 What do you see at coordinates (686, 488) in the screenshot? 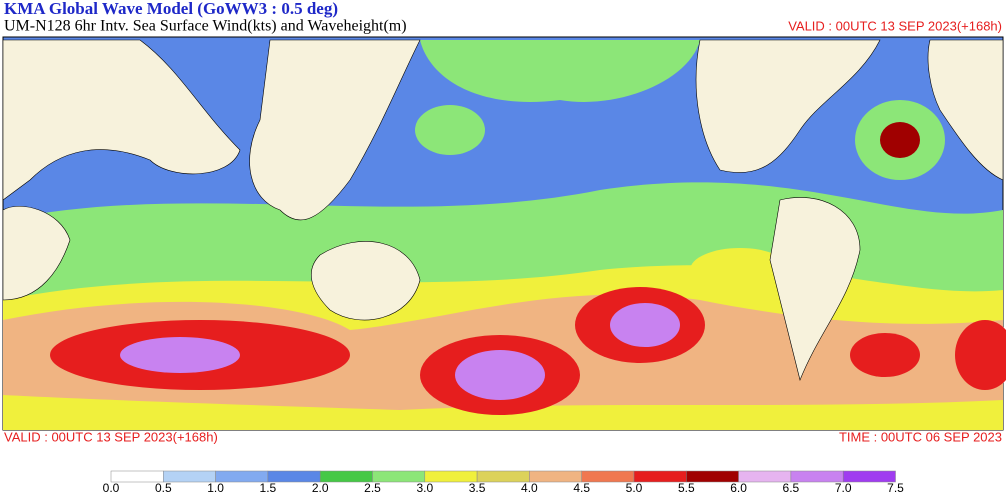
I see `colorbar-label: 5.5` at bounding box center [686, 488].